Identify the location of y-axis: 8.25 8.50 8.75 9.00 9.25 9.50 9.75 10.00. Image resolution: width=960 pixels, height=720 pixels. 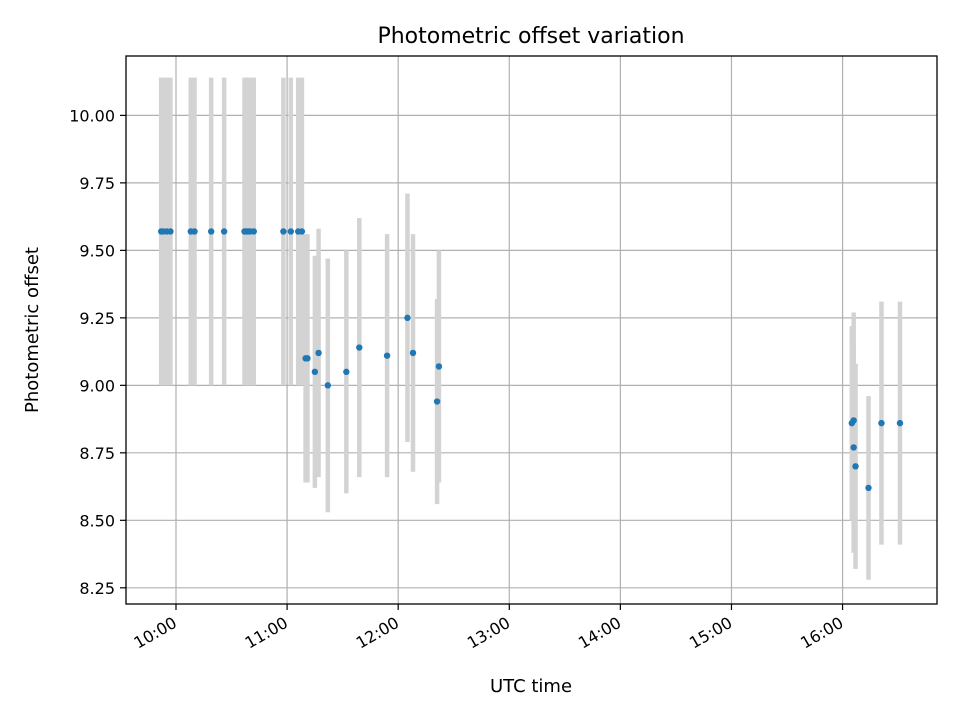
(97, 352).